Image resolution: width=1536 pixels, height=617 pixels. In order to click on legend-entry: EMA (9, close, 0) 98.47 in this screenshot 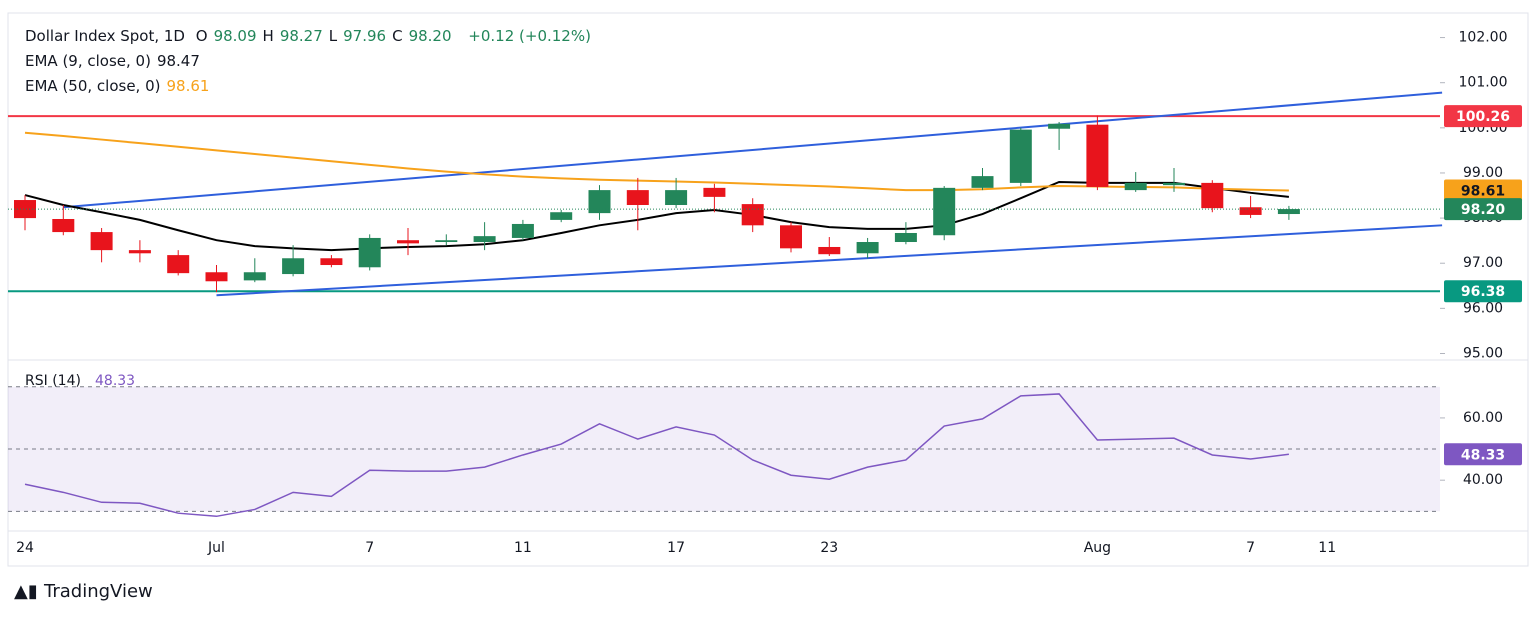, I will do `click(120, 61)`.